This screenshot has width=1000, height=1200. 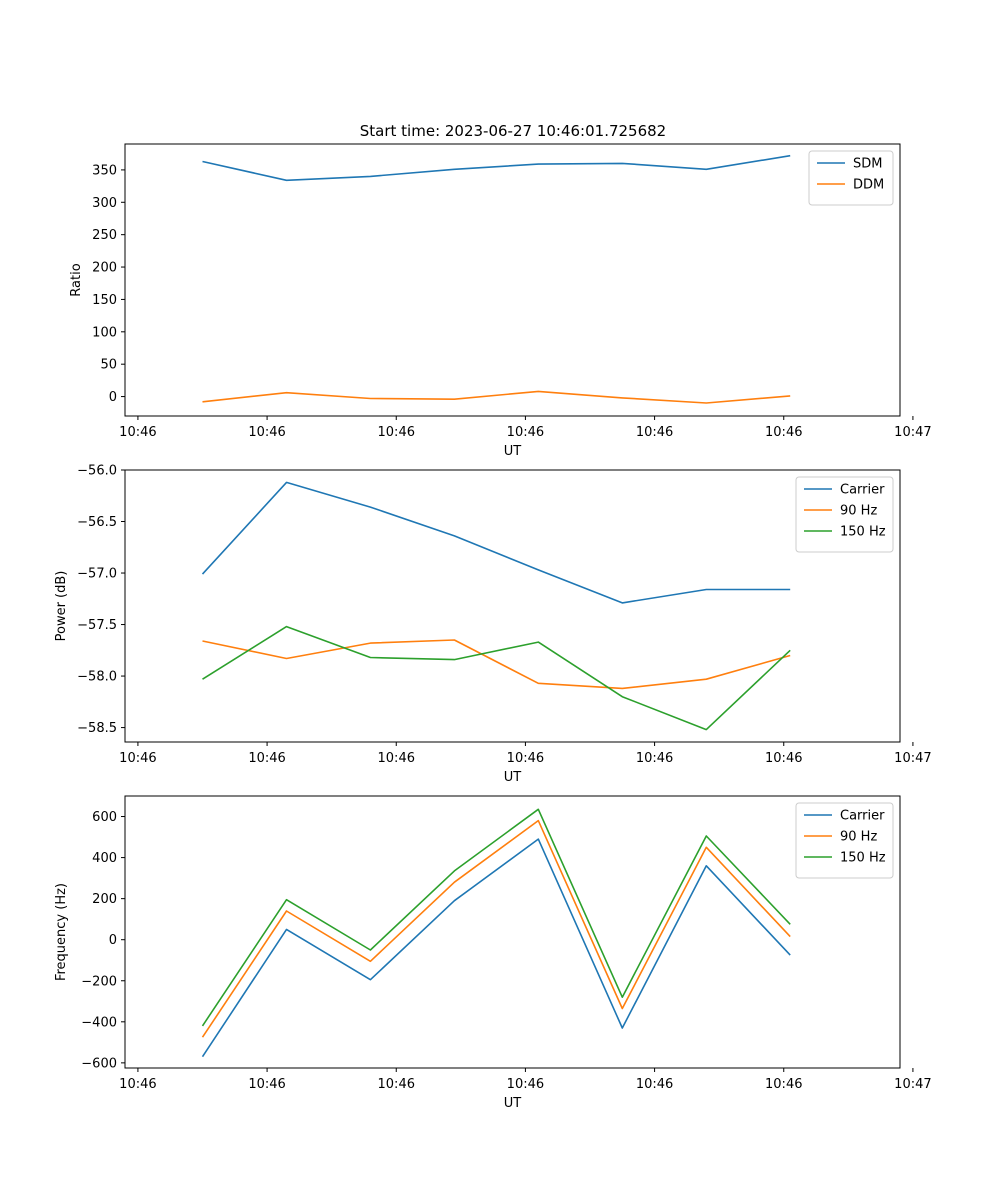 What do you see at coordinates (97, 471) in the screenshot?
I see `y-tick-label: −56.0` at bounding box center [97, 471].